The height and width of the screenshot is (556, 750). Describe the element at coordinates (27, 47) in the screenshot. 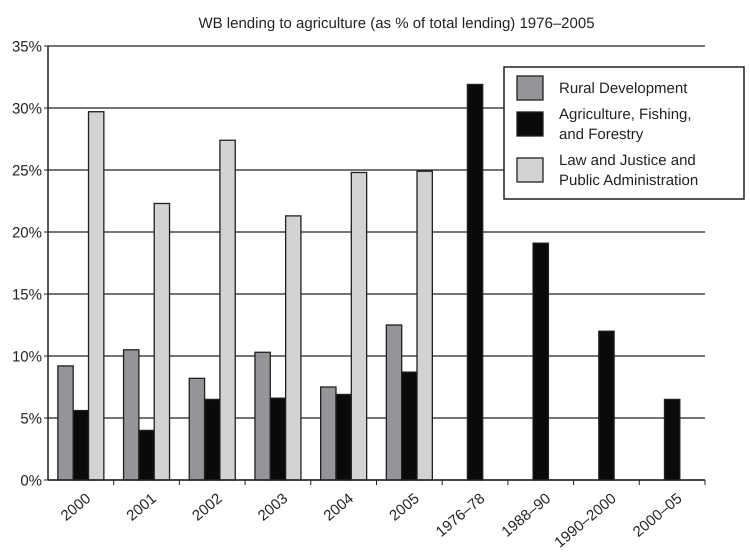

I see `y-tick-label: 35%` at that location.